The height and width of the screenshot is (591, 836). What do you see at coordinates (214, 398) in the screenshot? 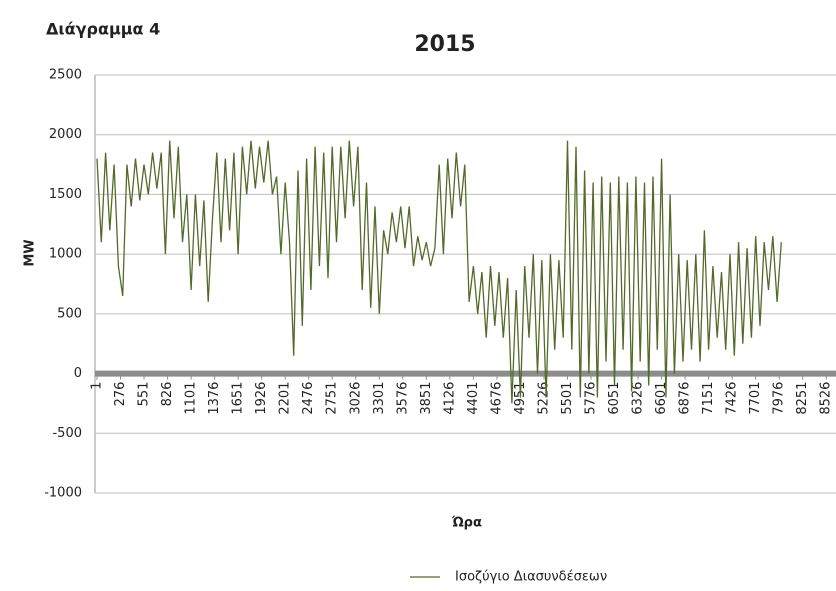
I see `x-tick-label: 1376` at bounding box center [214, 398].